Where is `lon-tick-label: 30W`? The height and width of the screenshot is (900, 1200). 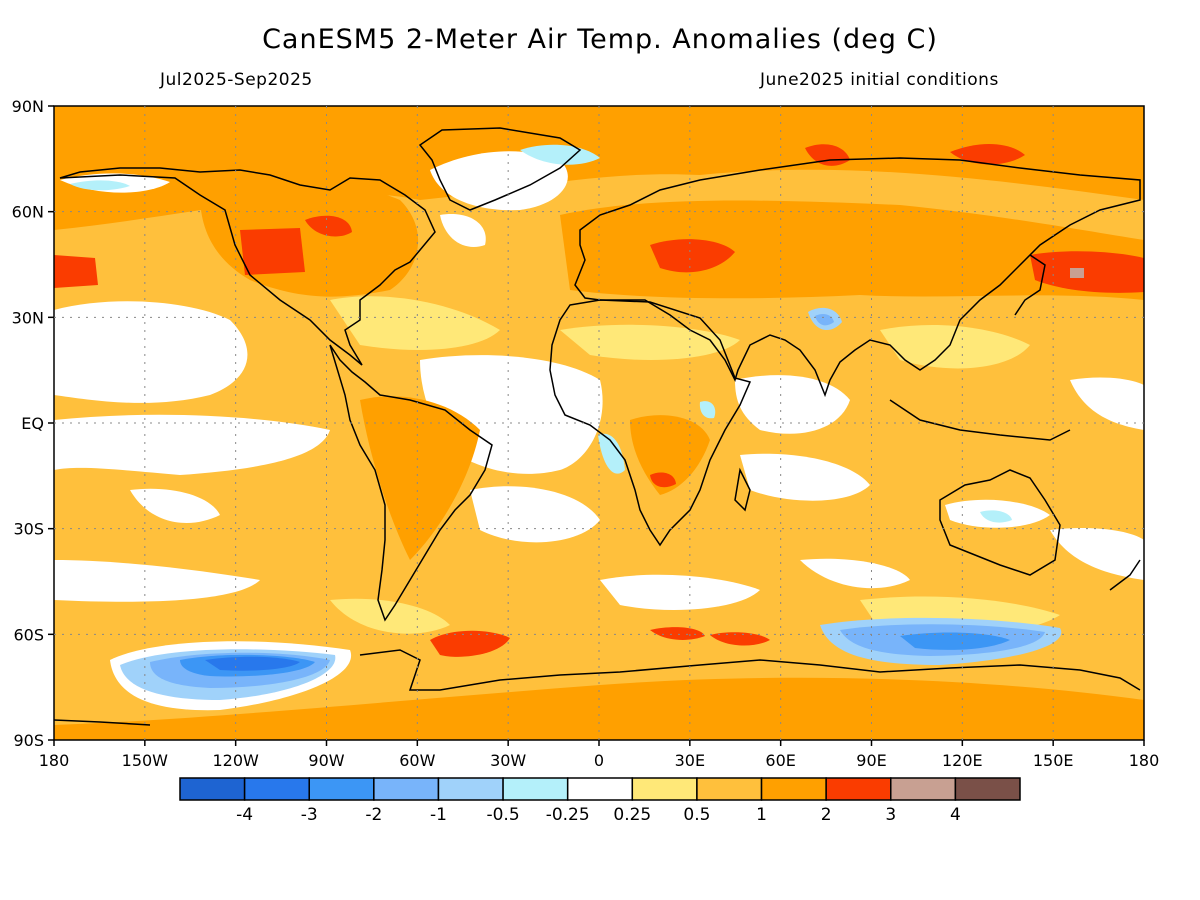 lon-tick-label: 30W is located at coordinates (508, 760).